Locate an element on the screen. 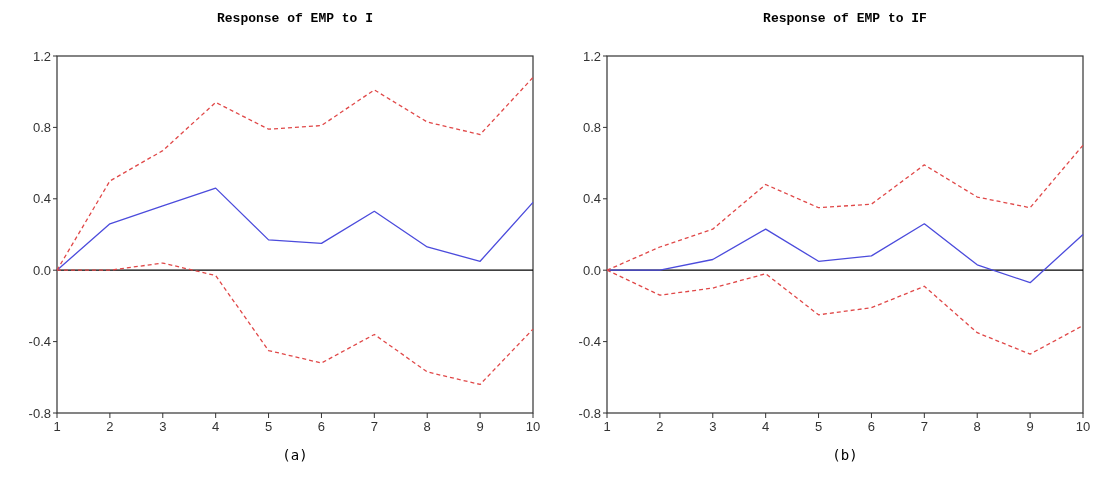 The image size is (1101, 482). x-axis-title: (a) is located at coordinates (295, 455).